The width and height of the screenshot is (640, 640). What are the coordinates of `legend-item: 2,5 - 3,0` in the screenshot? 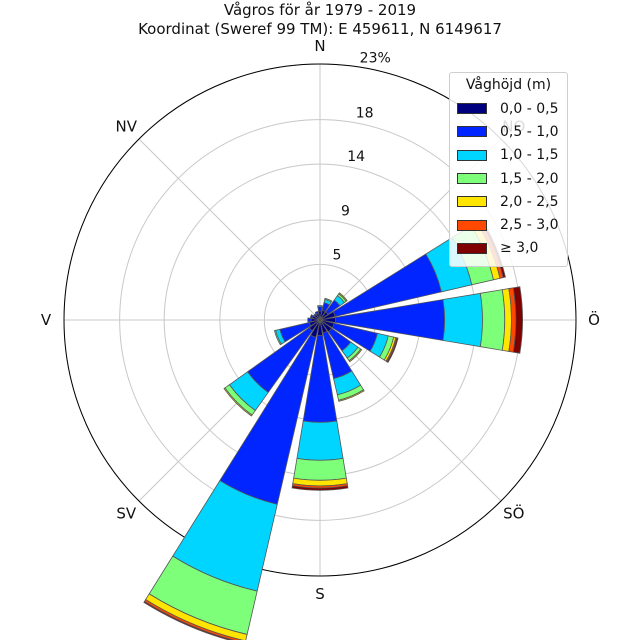 It's located at (508, 224).